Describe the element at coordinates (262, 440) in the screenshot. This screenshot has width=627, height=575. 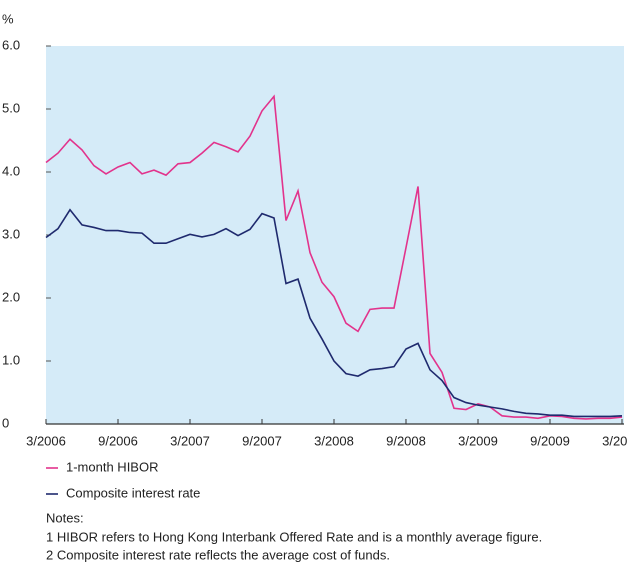
I see `x-tick-label: 9/2007` at that location.